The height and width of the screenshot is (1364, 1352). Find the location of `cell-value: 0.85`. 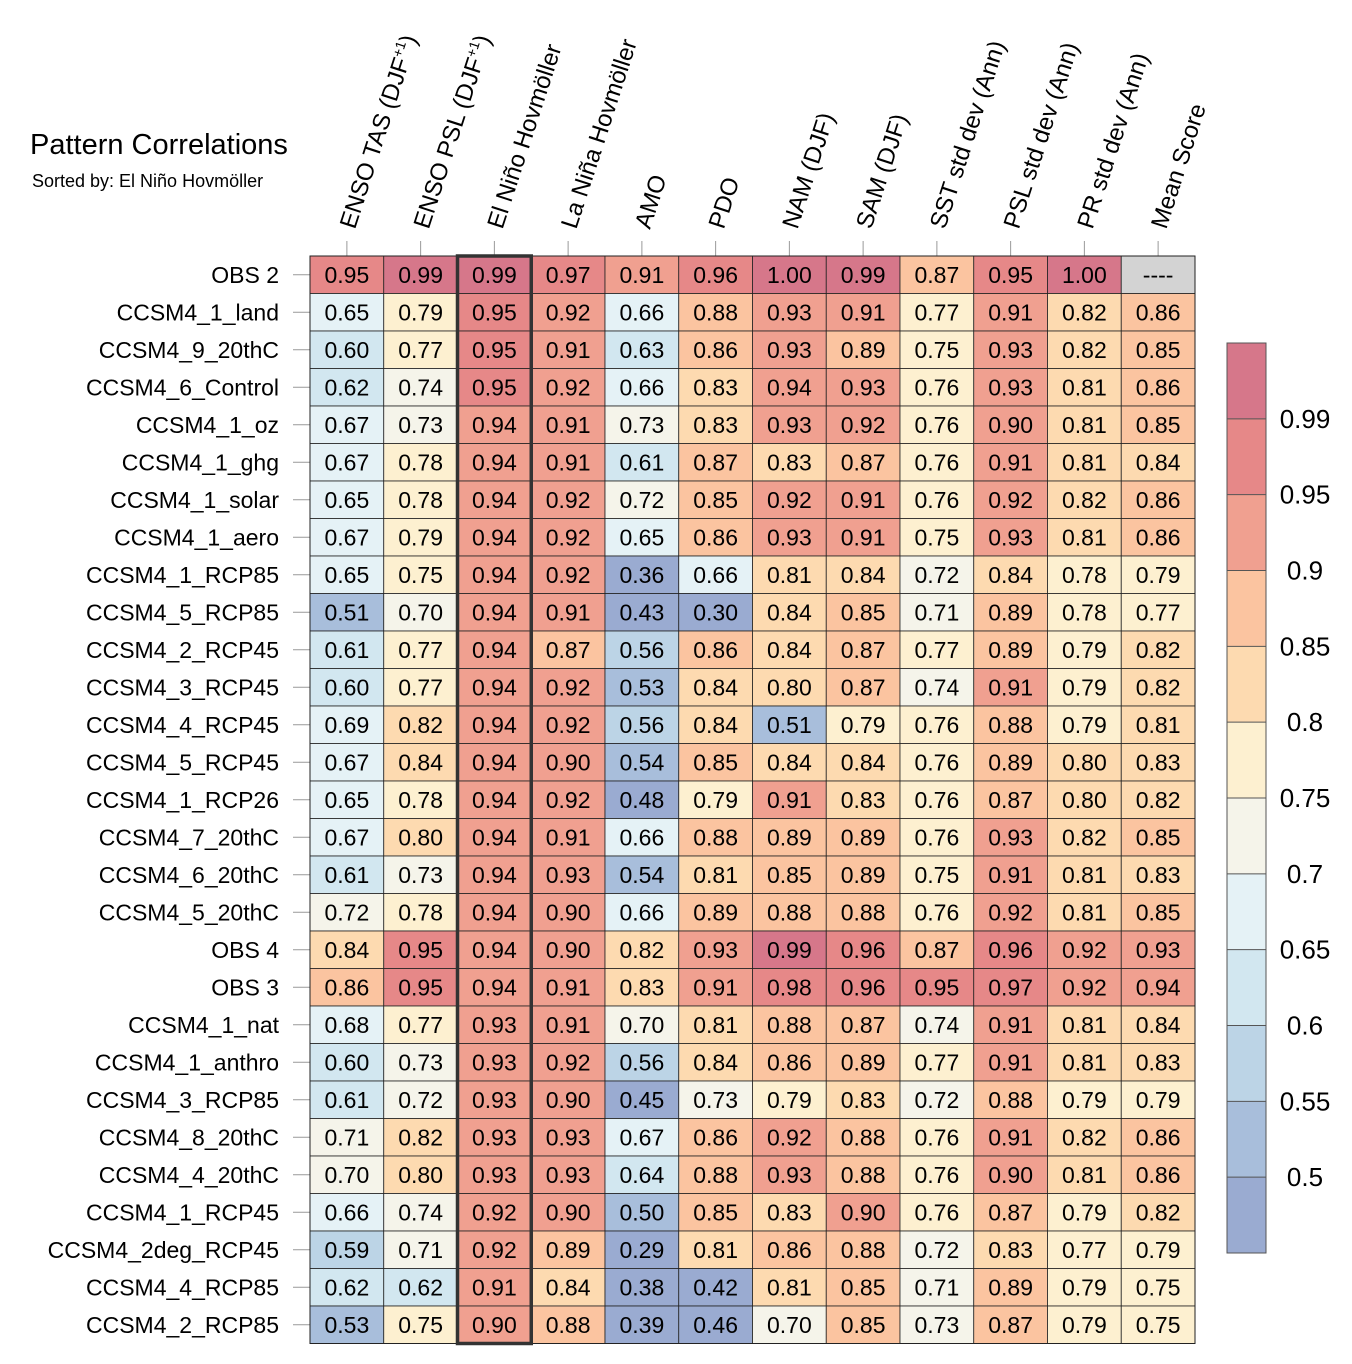

cell-value: 0.85 is located at coordinates (863, 1325).